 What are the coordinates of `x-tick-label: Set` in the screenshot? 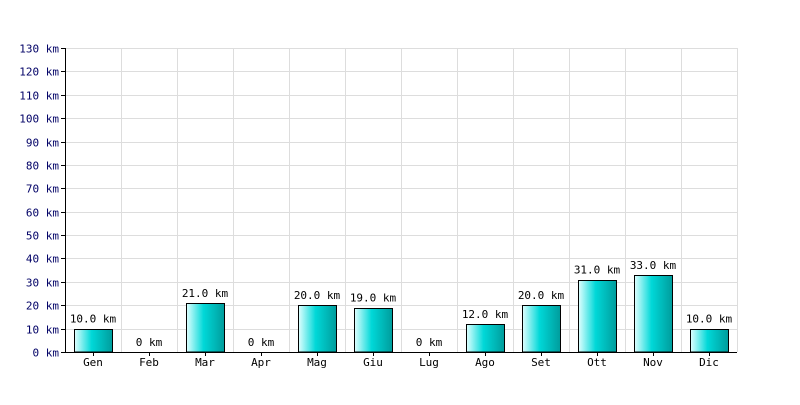 It's located at (541, 362).